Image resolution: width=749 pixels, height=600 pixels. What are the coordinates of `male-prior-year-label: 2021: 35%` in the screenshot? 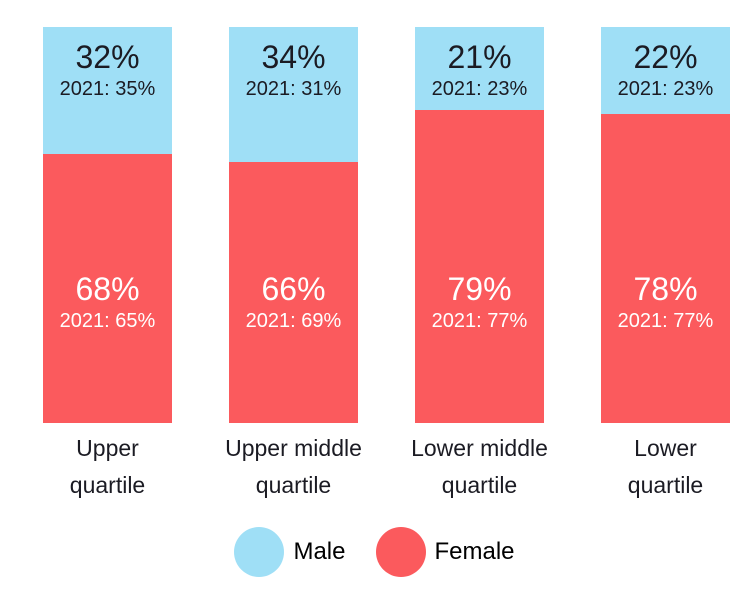 It's located at (107, 89).